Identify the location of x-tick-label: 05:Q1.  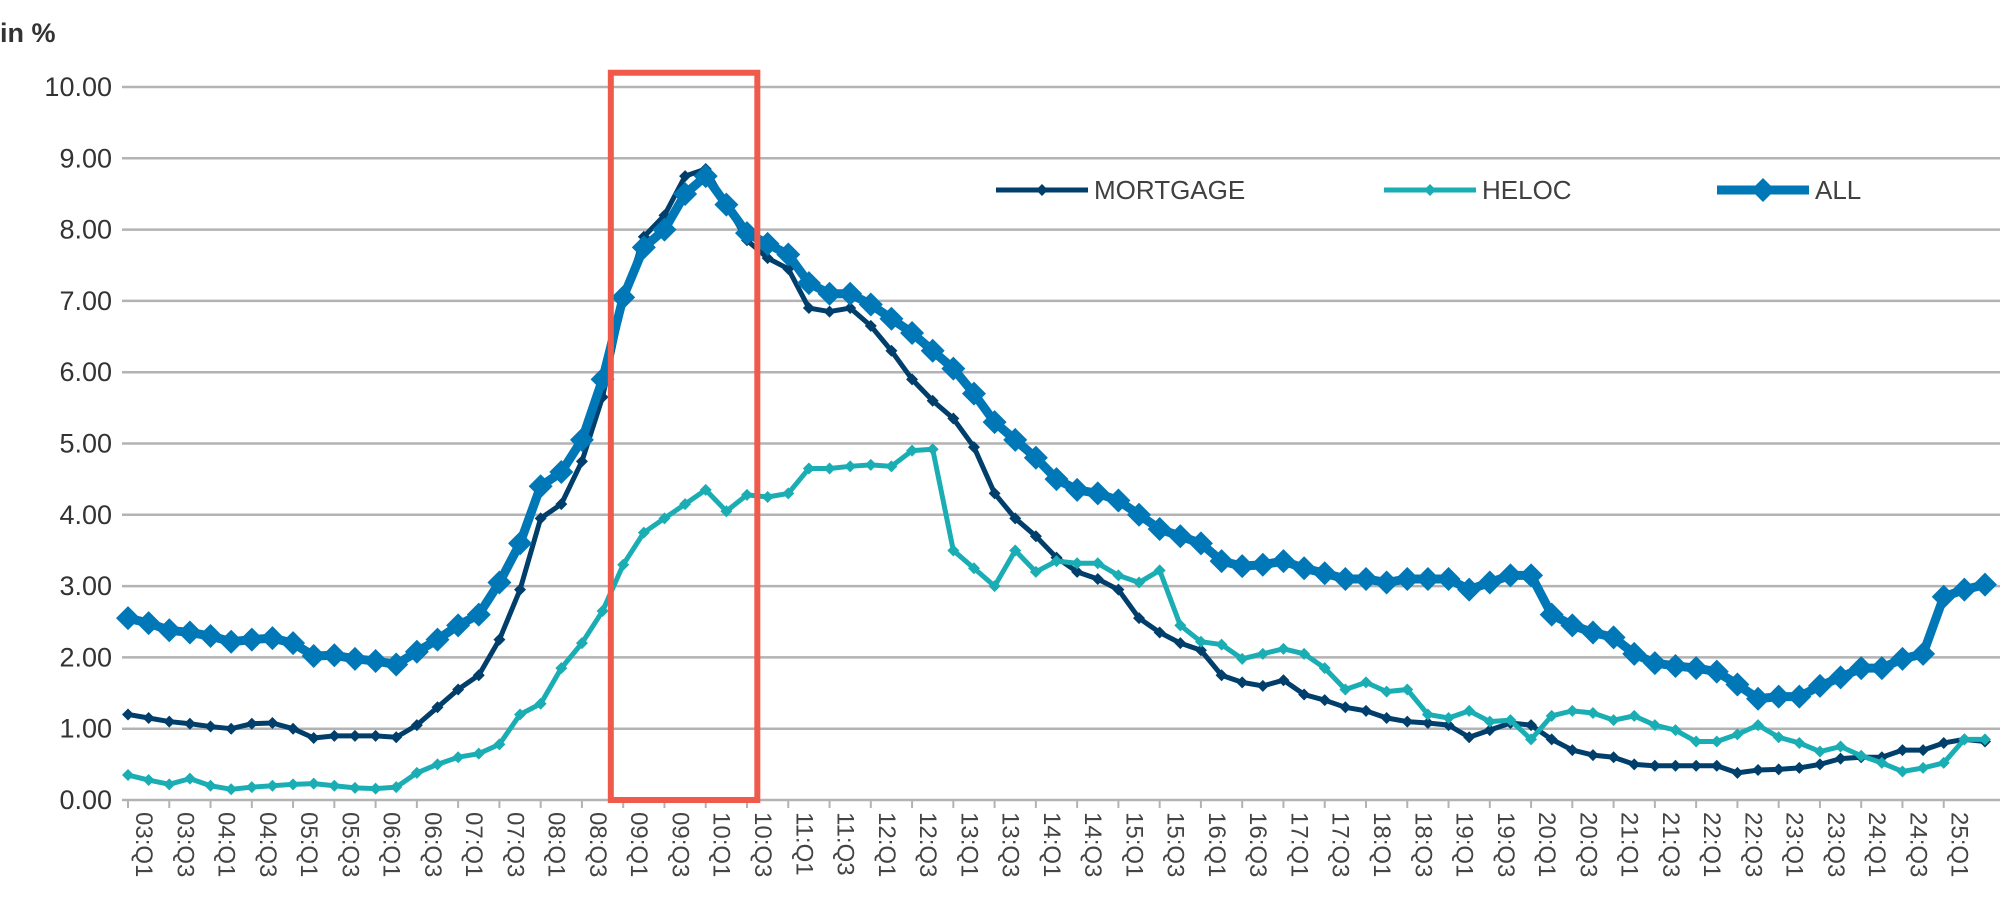
(308, 844).